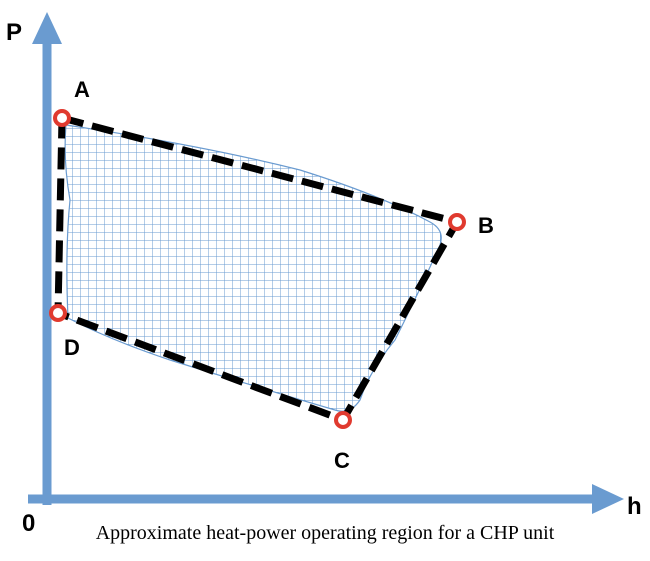  What do you see at coordinates (58, 313) in the screenshot?
I see `vertex-marker-d` at bounding box center [58, 313].